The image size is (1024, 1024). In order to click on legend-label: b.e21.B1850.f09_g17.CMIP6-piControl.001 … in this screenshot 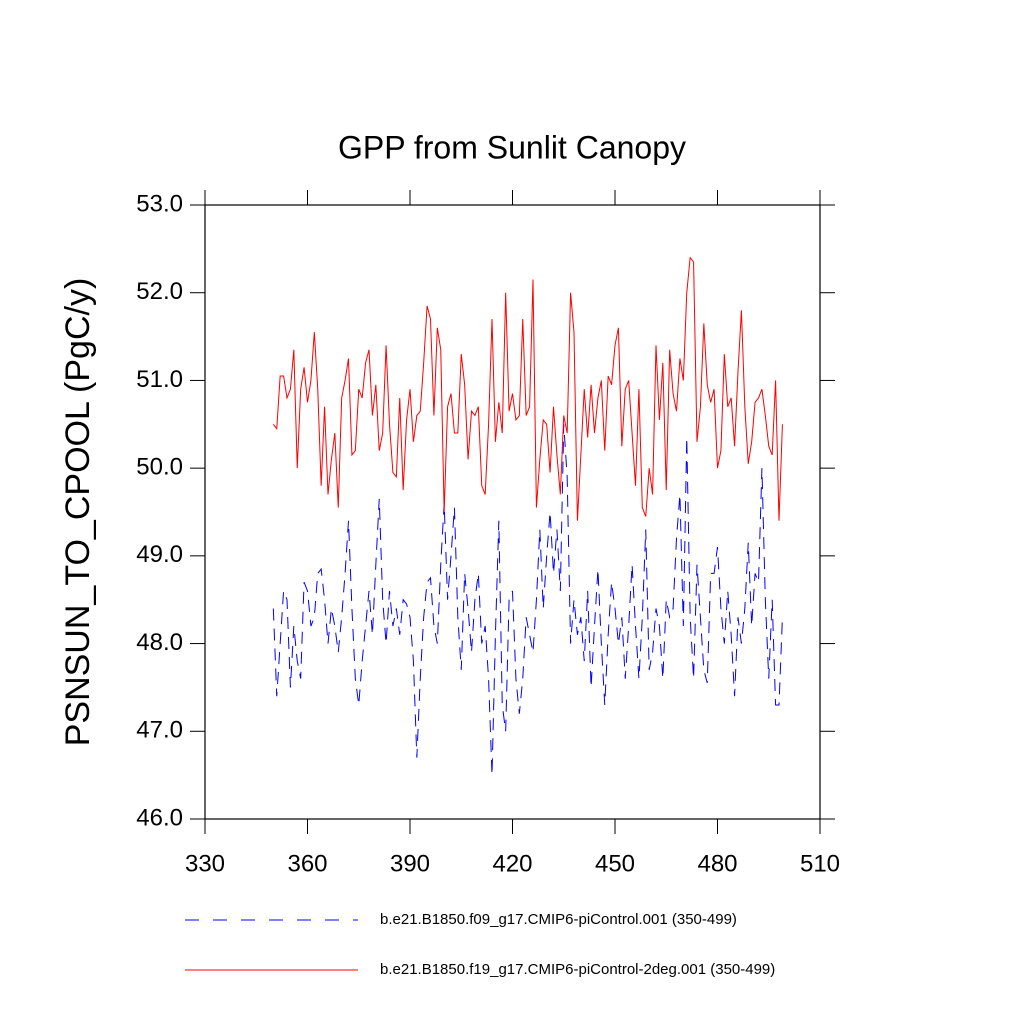, I will do `click(558, 919)`.